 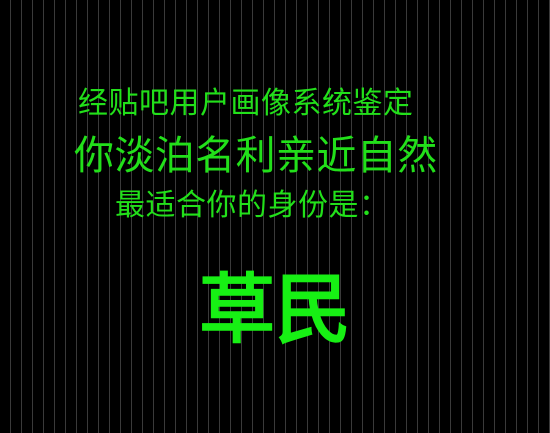 I want to click on prompt-line: 最适合你的身份是：, so click(x=275, y=206).